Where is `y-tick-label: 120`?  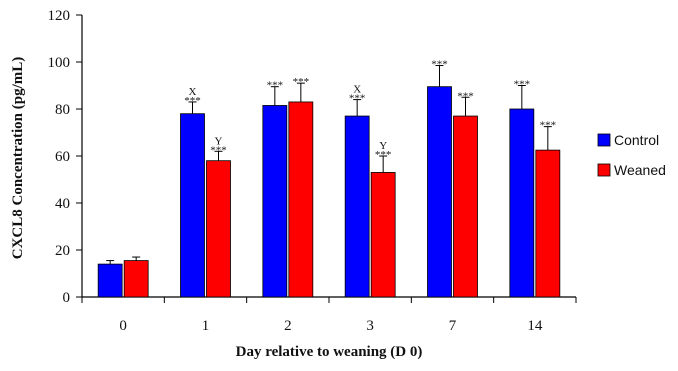
y-tick-label: 120 is located at coordinates (59, 16).